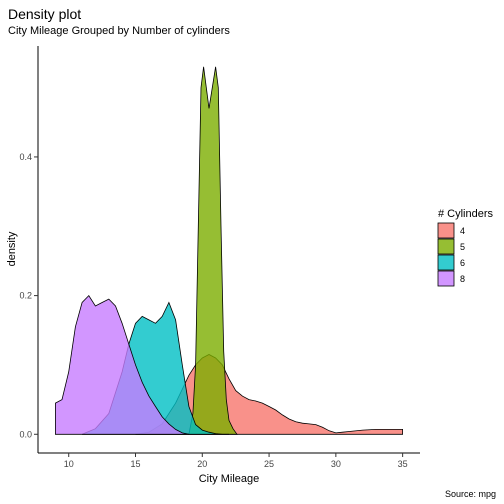  What do you see at coordinates (25, 157) in the screenshot?
I see `y-tick-label: 0.4` at bounding box center [25, 157].